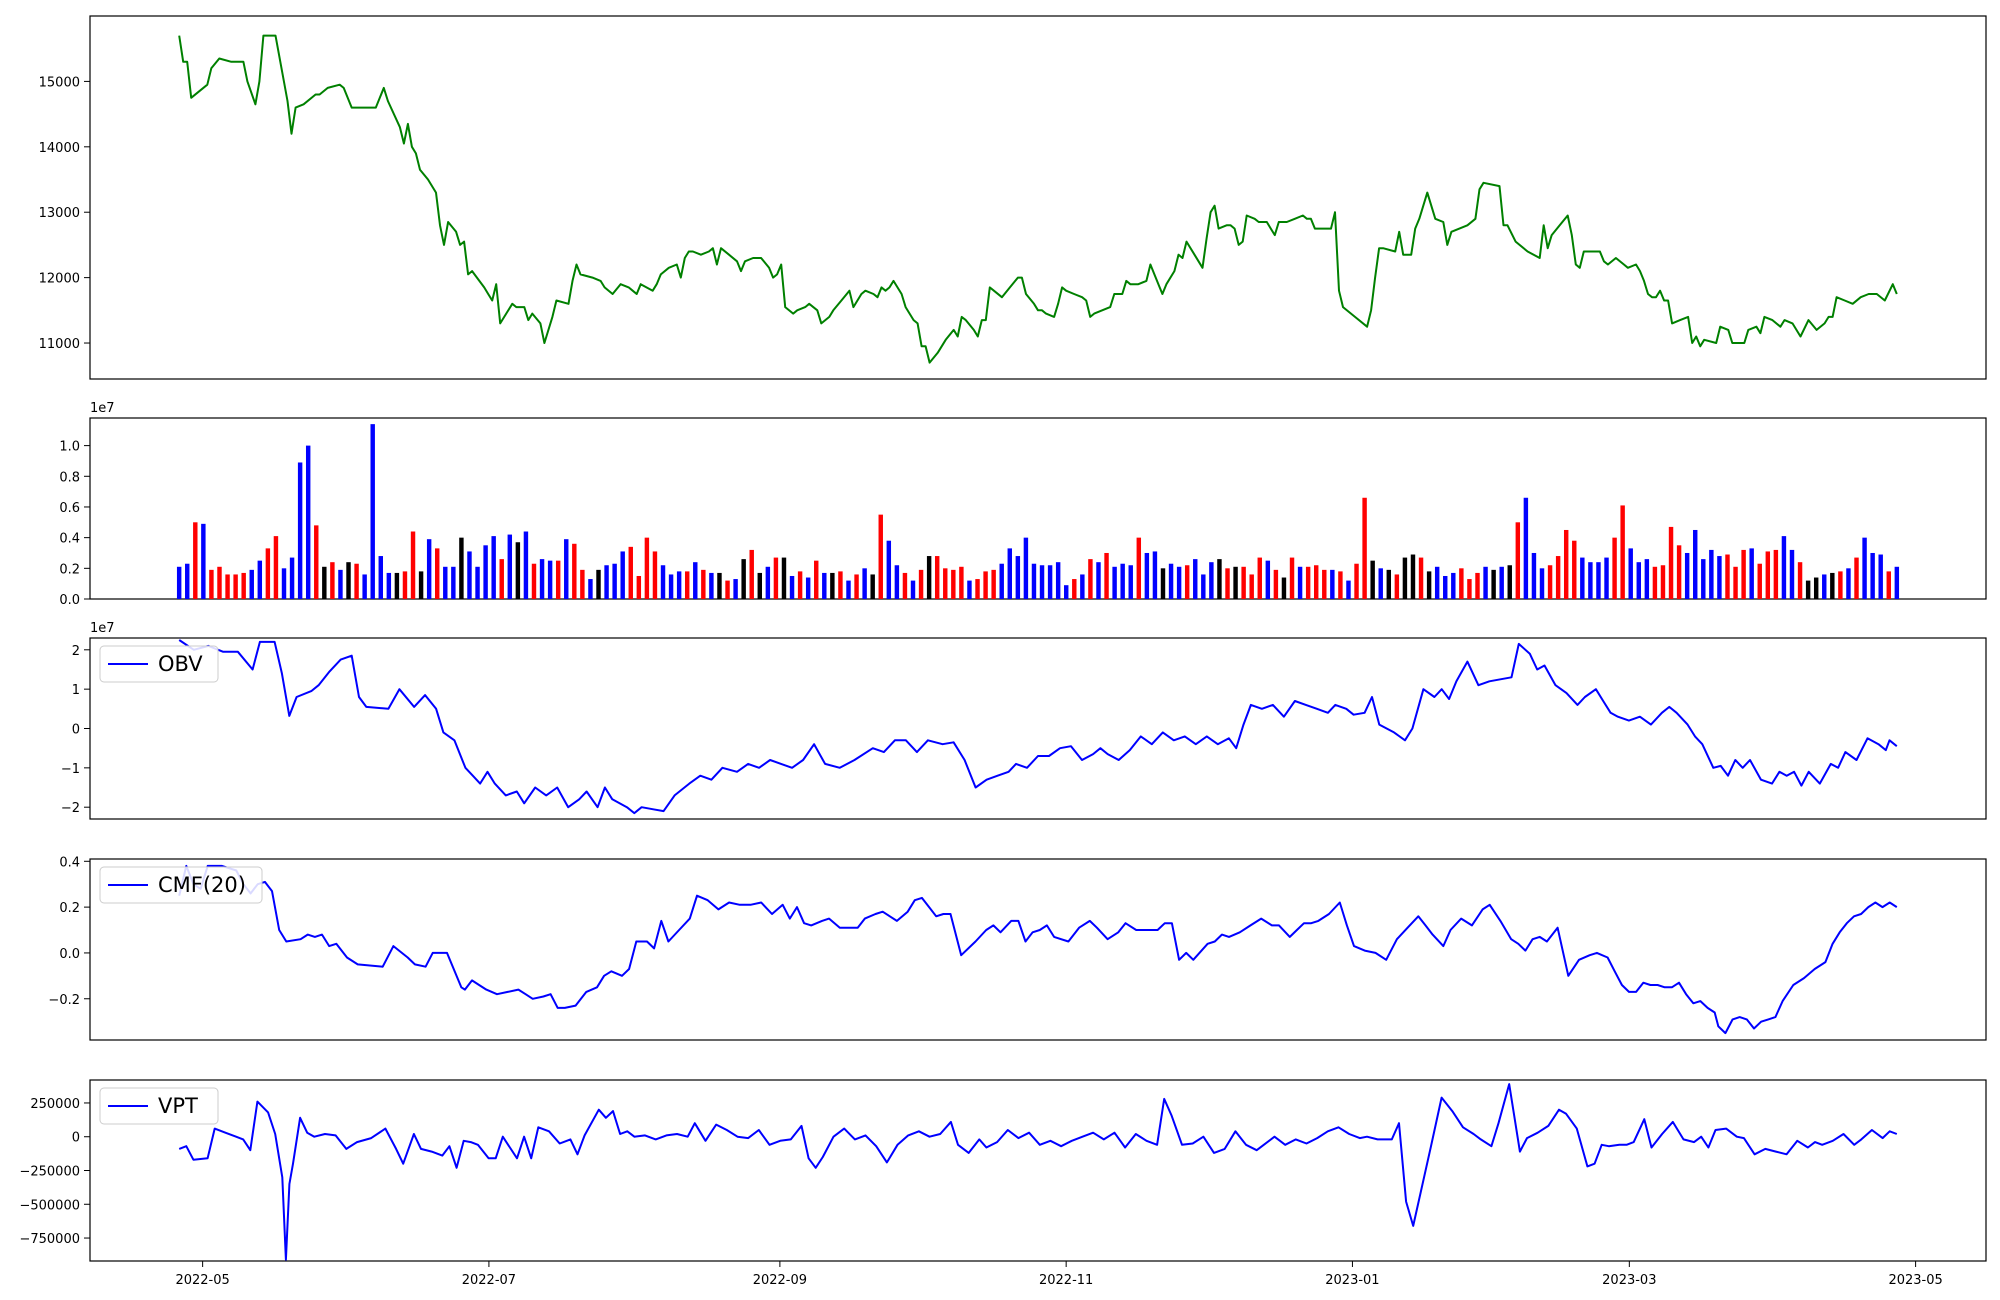 The height and width of the screenshot is (1300, 2000). What do you see at coordinates (1038, 511) in the screenshot?
I see `volume-plot-area` at bounding box center [1038, 511].